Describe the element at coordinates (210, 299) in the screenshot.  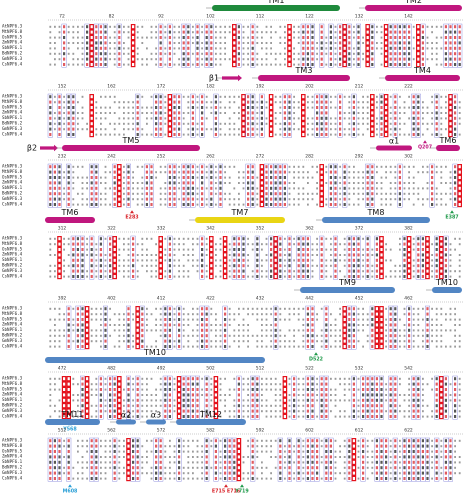
I see `ruler-number: 422` at that location.